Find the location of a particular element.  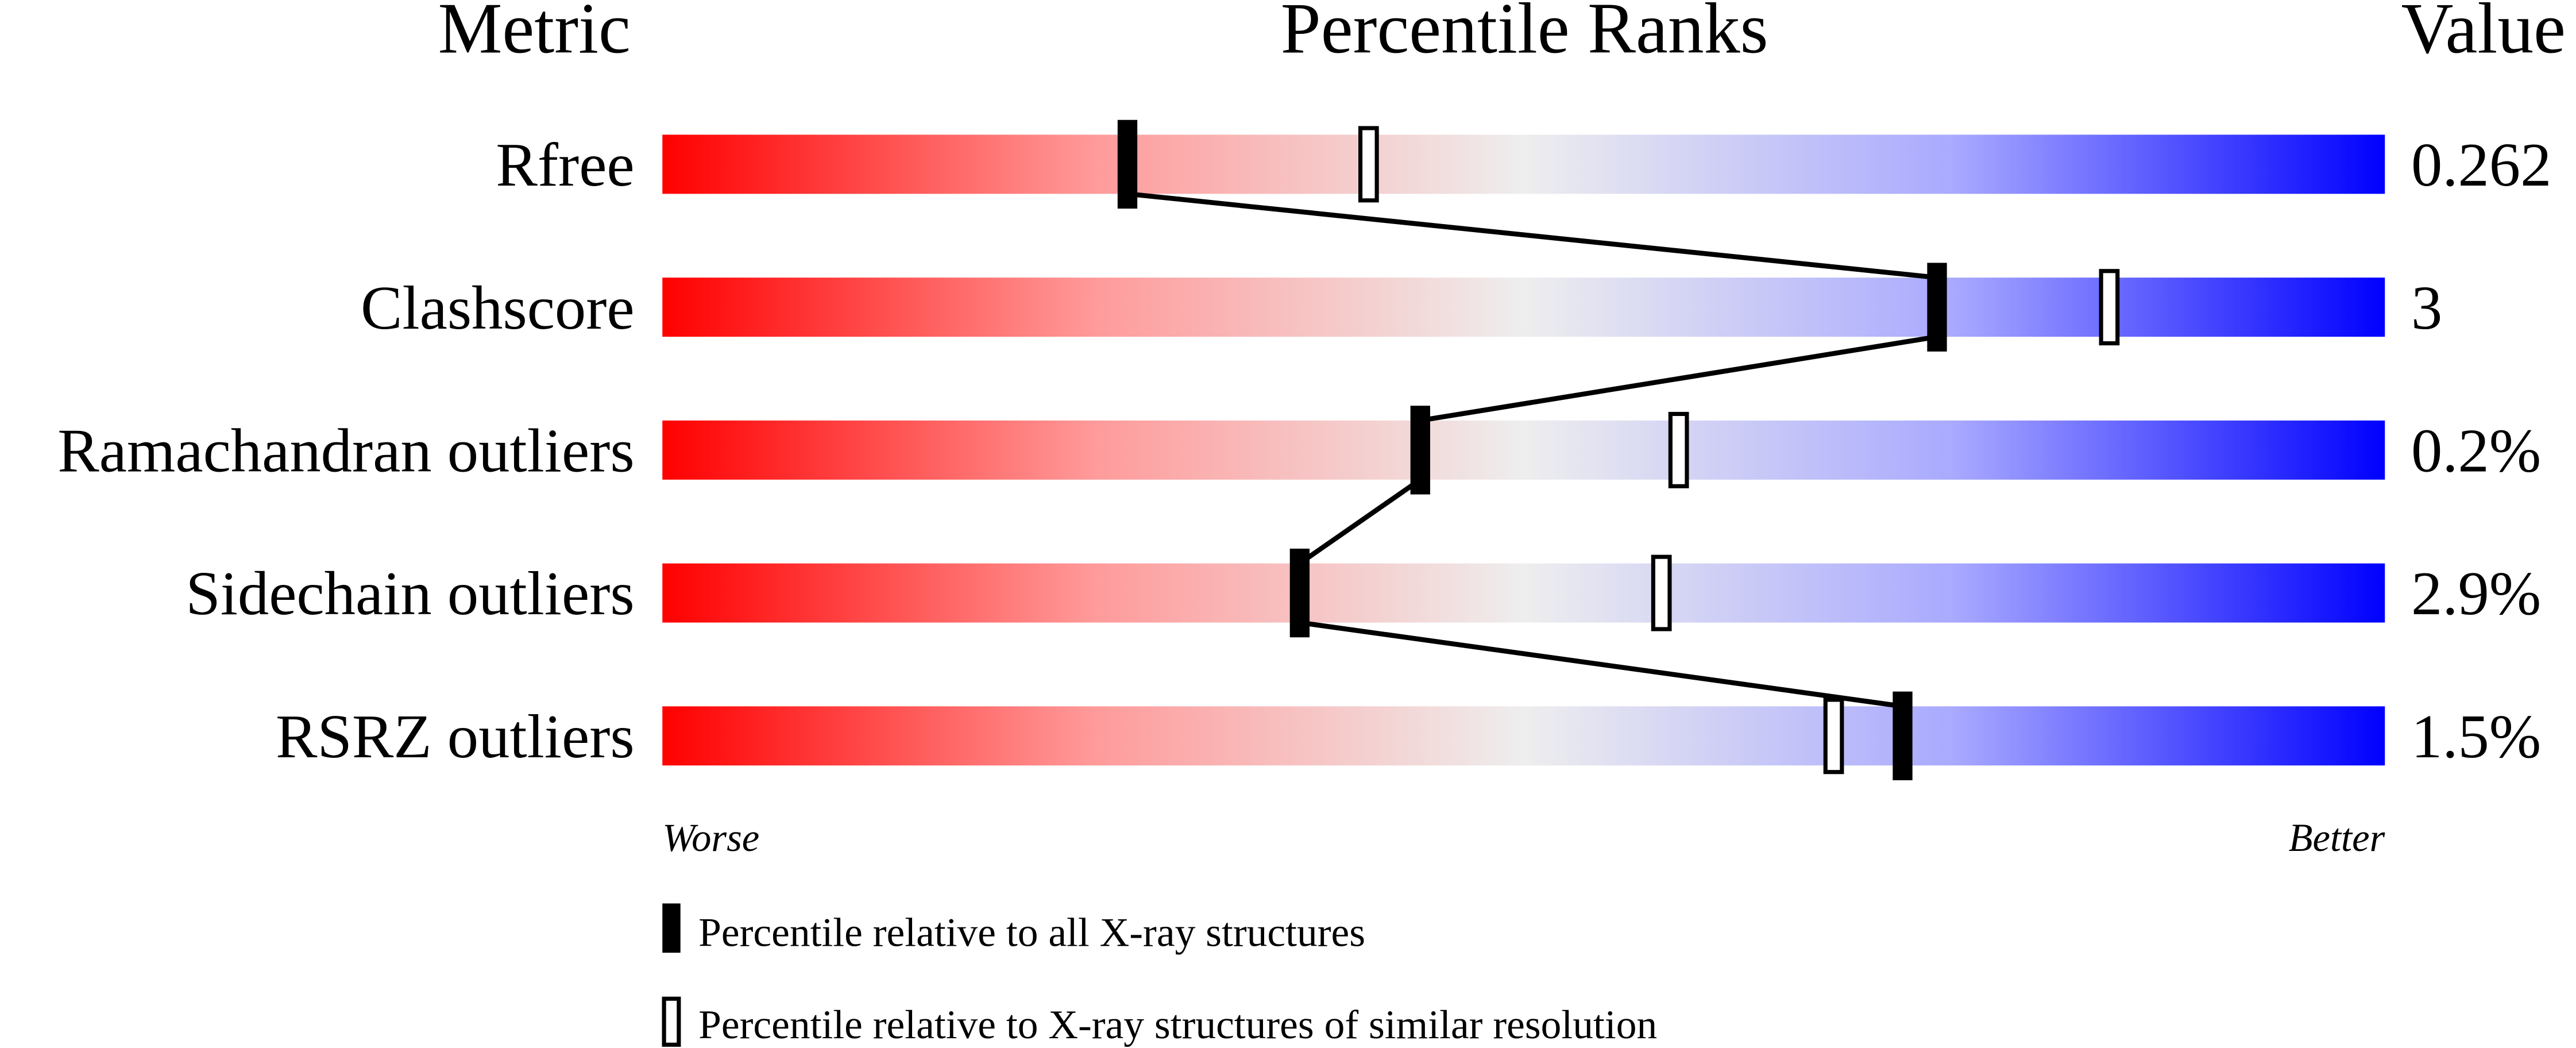

legend-open-marker is located at coordinates (671, 1021).